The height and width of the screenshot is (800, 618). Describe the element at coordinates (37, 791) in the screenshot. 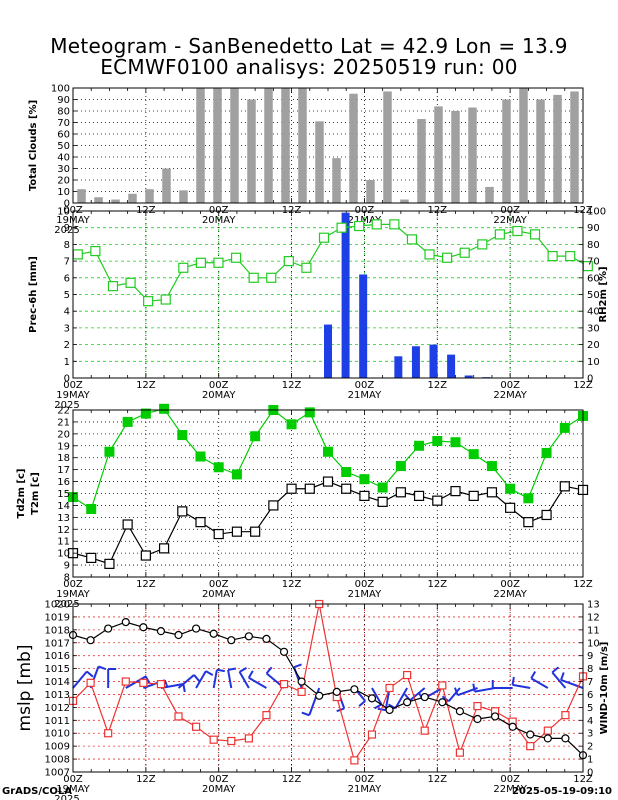

I see `footer-software-credit: GrADS/COLA` at that location.